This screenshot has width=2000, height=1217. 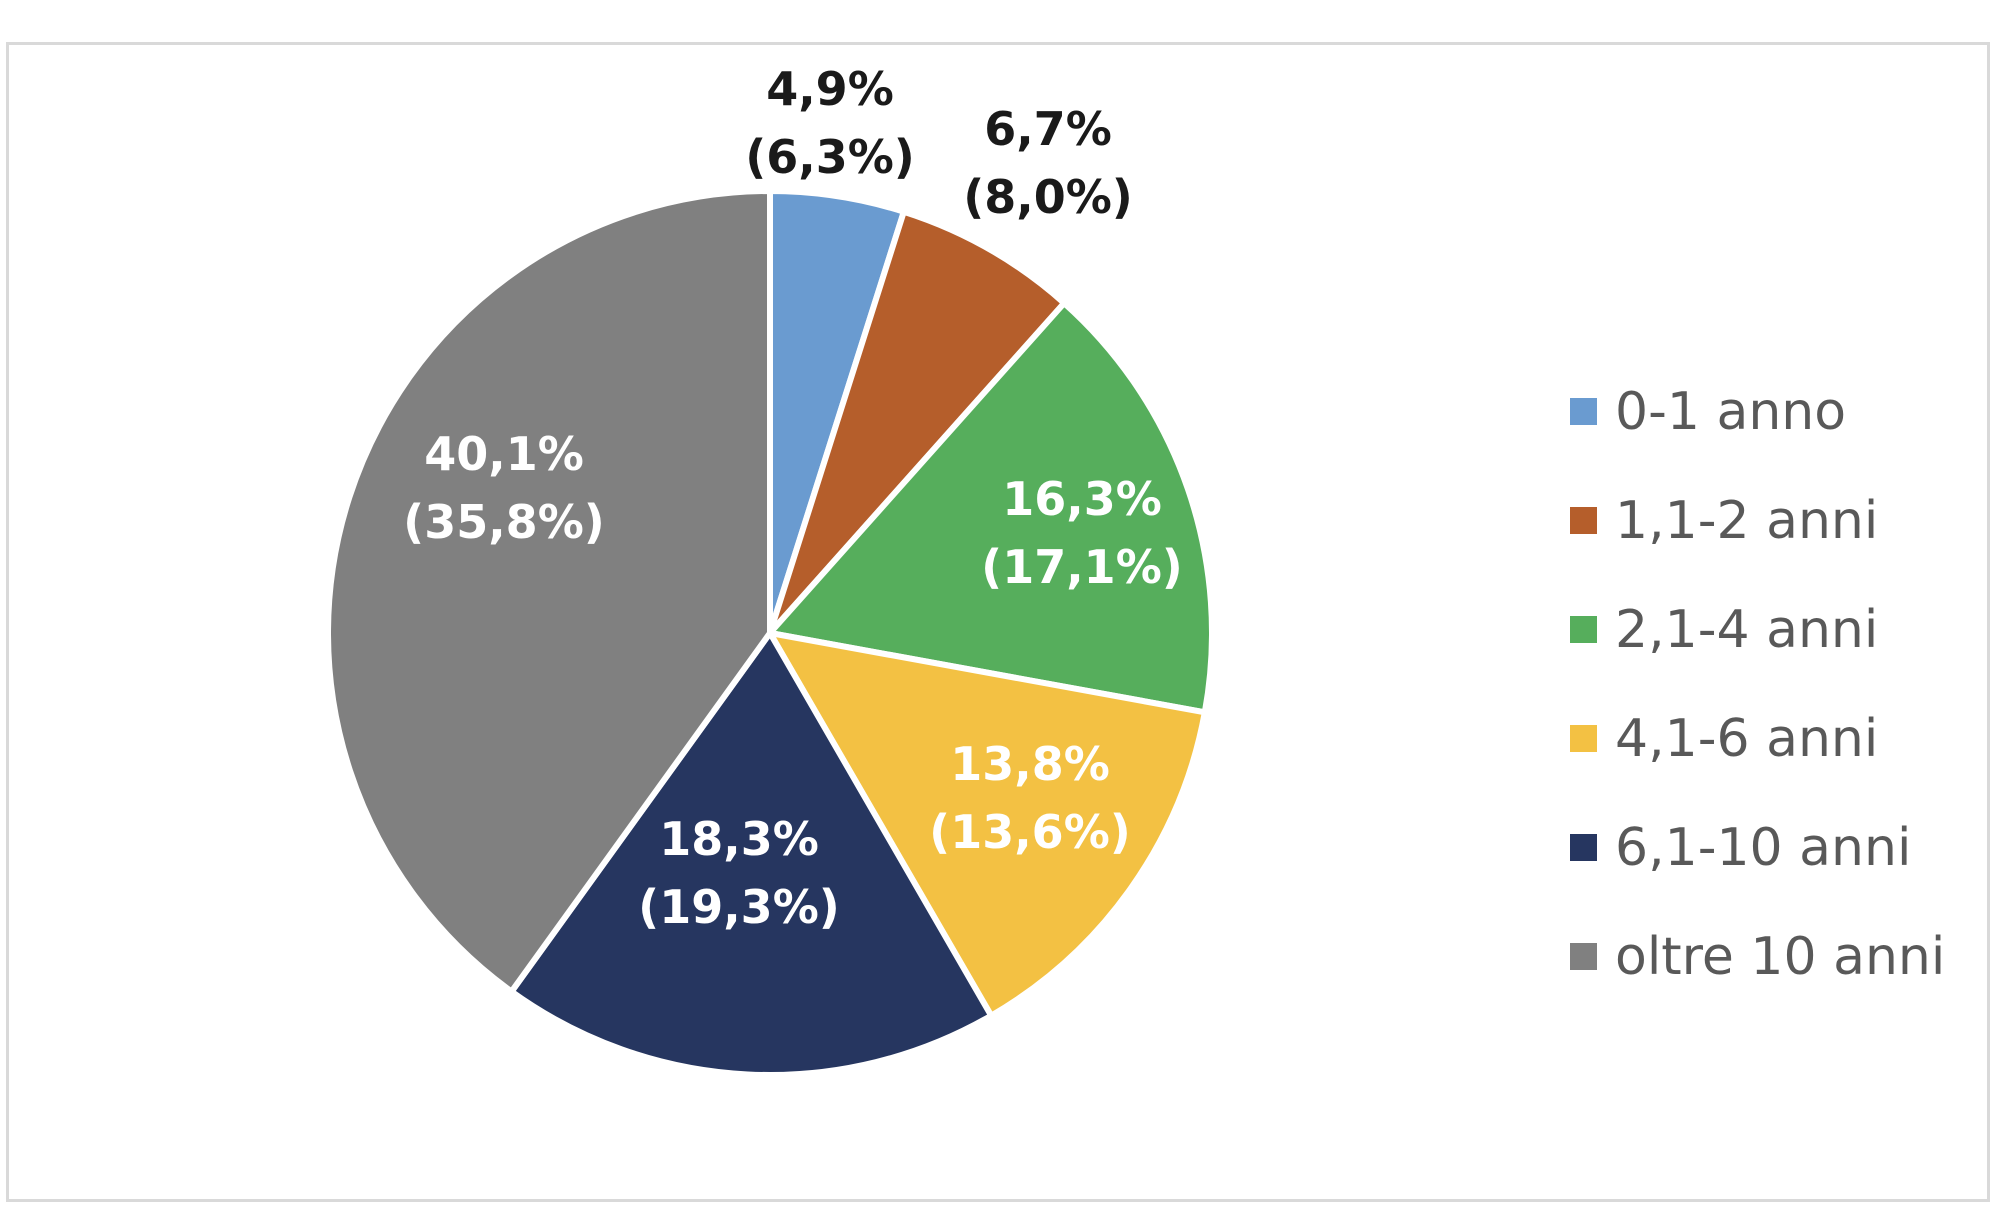 I want to click on legend-label: 1,1-2 anni, so click(x=1747, y=520).